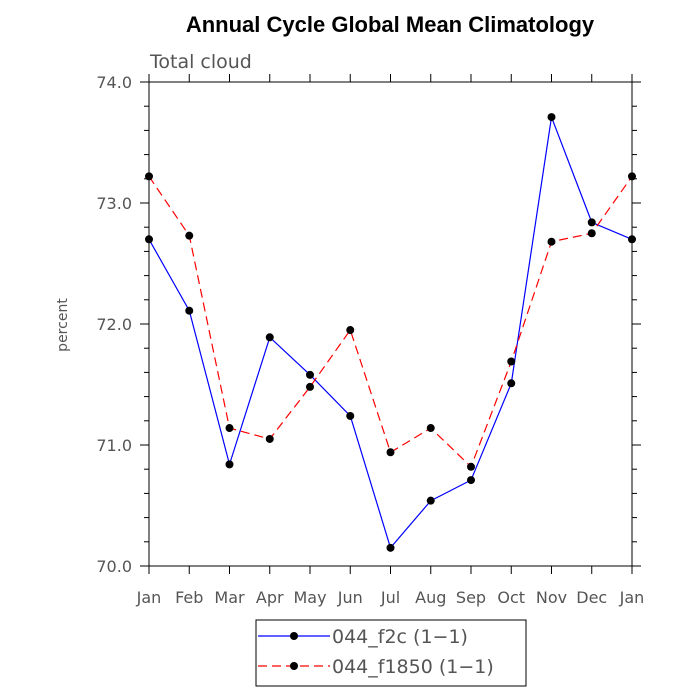 Image resolution: width=700 pixels, height=700 pixels. Describe the element at coordinates (294, 636) in the screenshot. I see `legend-marker-f2c` at that location.